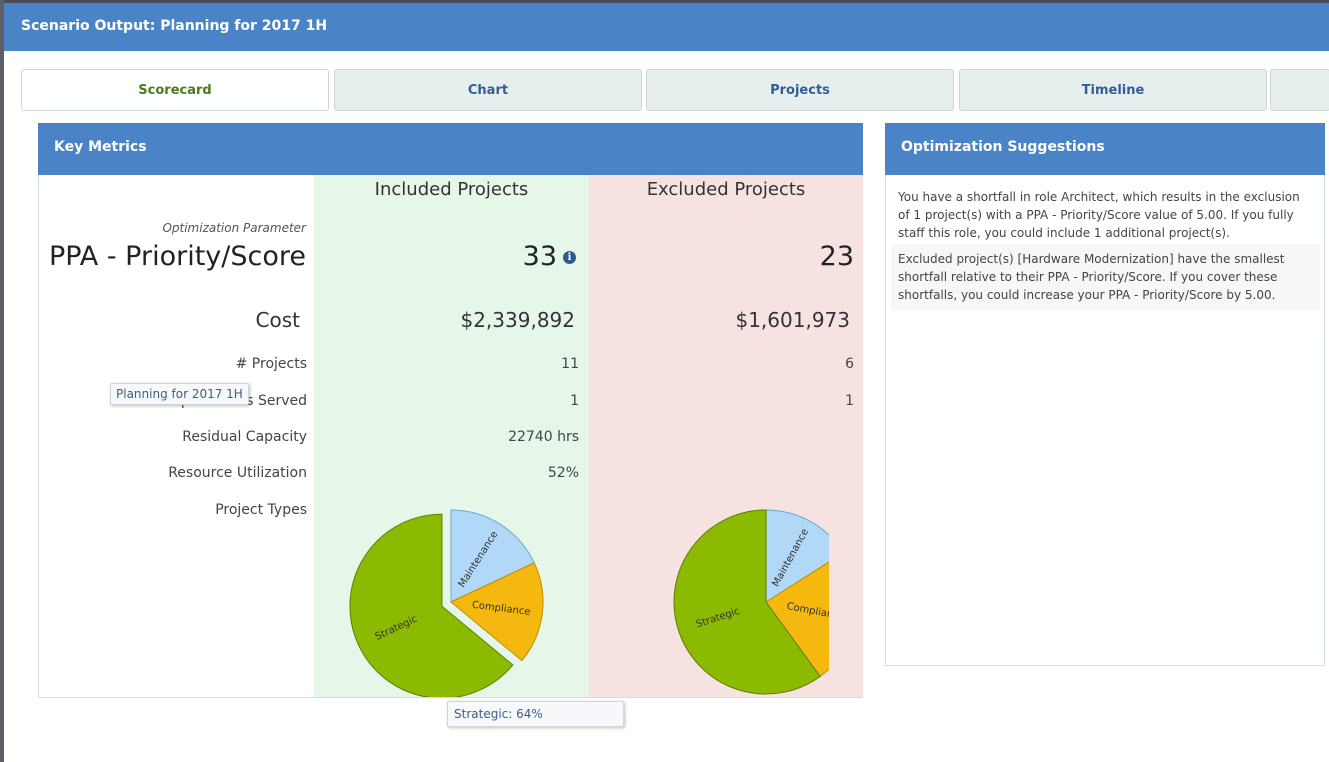 The image size is (1329, 762). What do you see at coordinates (543, 437) in the screenshot?
I see `residual-capacity-included: 22740 hrs` at bounding box center [543, 437].